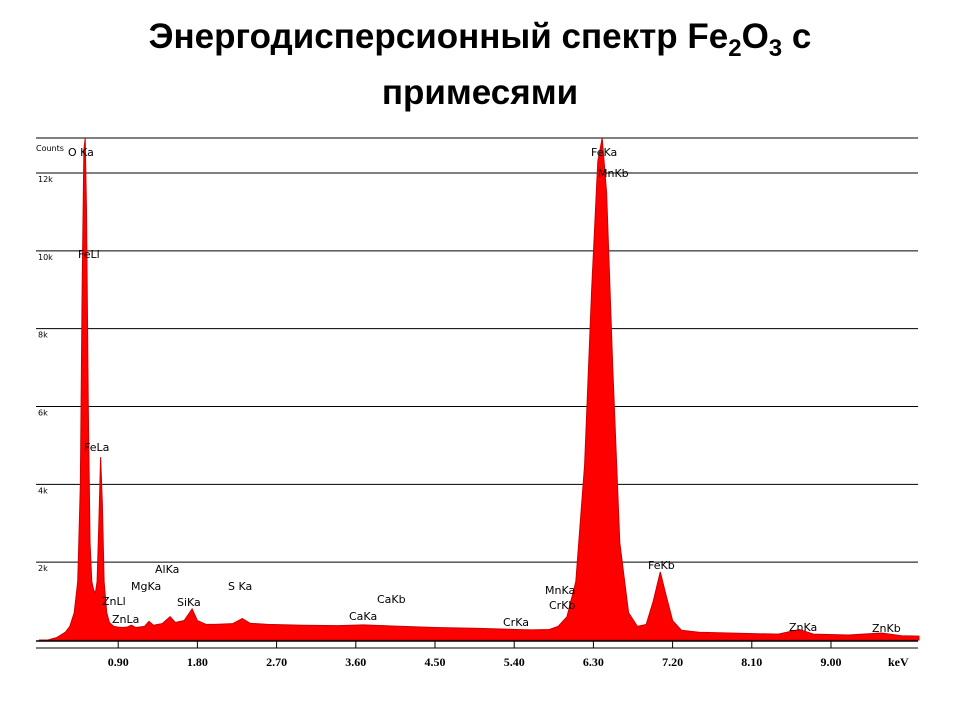 The image size is (960, 720). What do you see at coordinates (898, 662) in the screenshot?
I see `x-axis-label: keV` at bounding box center [898, 662].